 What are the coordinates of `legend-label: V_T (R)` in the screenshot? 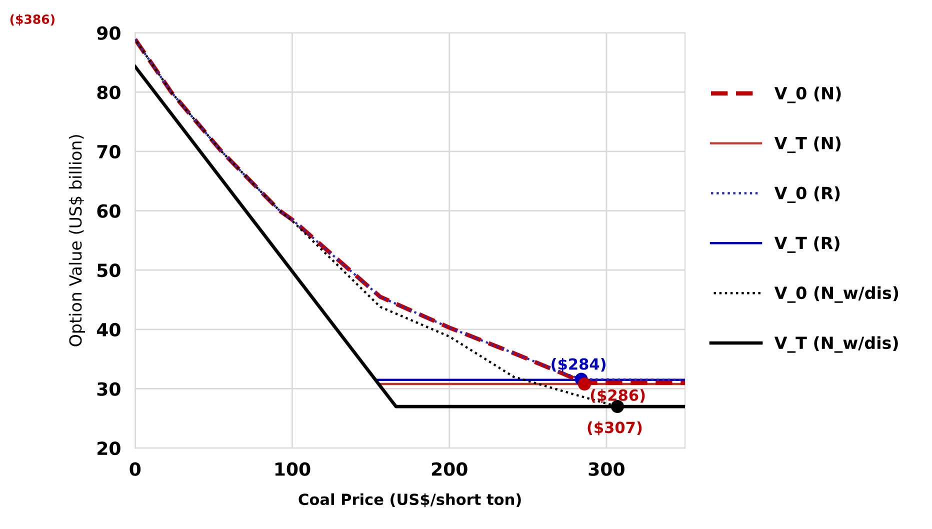 It's located at (807, 244).